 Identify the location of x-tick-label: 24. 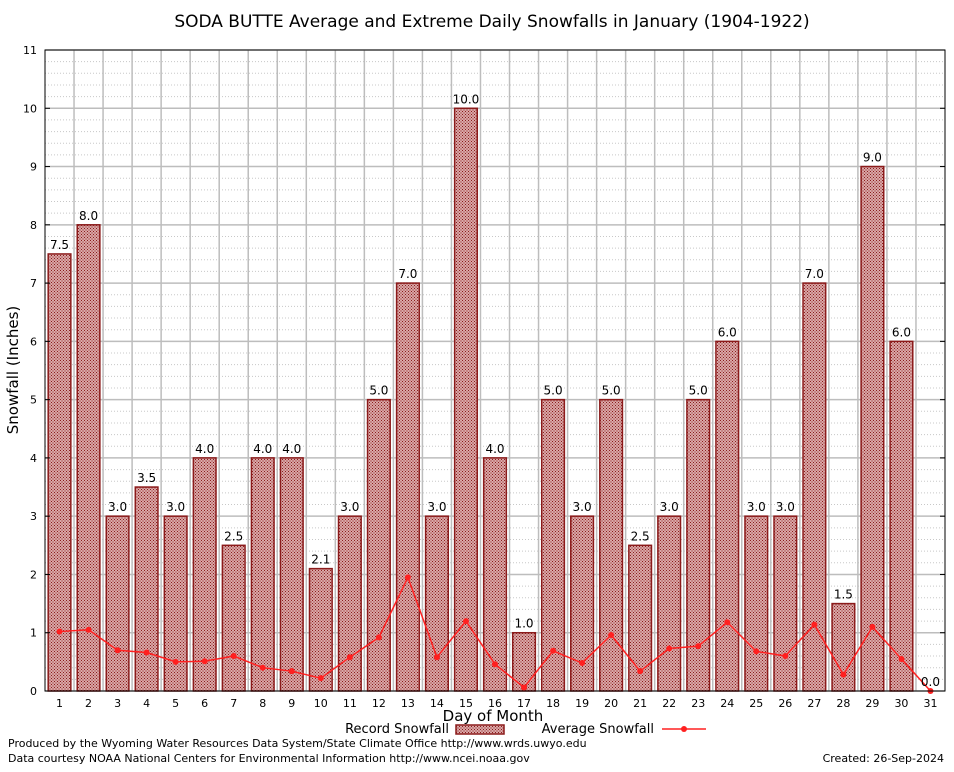
(727, 703).